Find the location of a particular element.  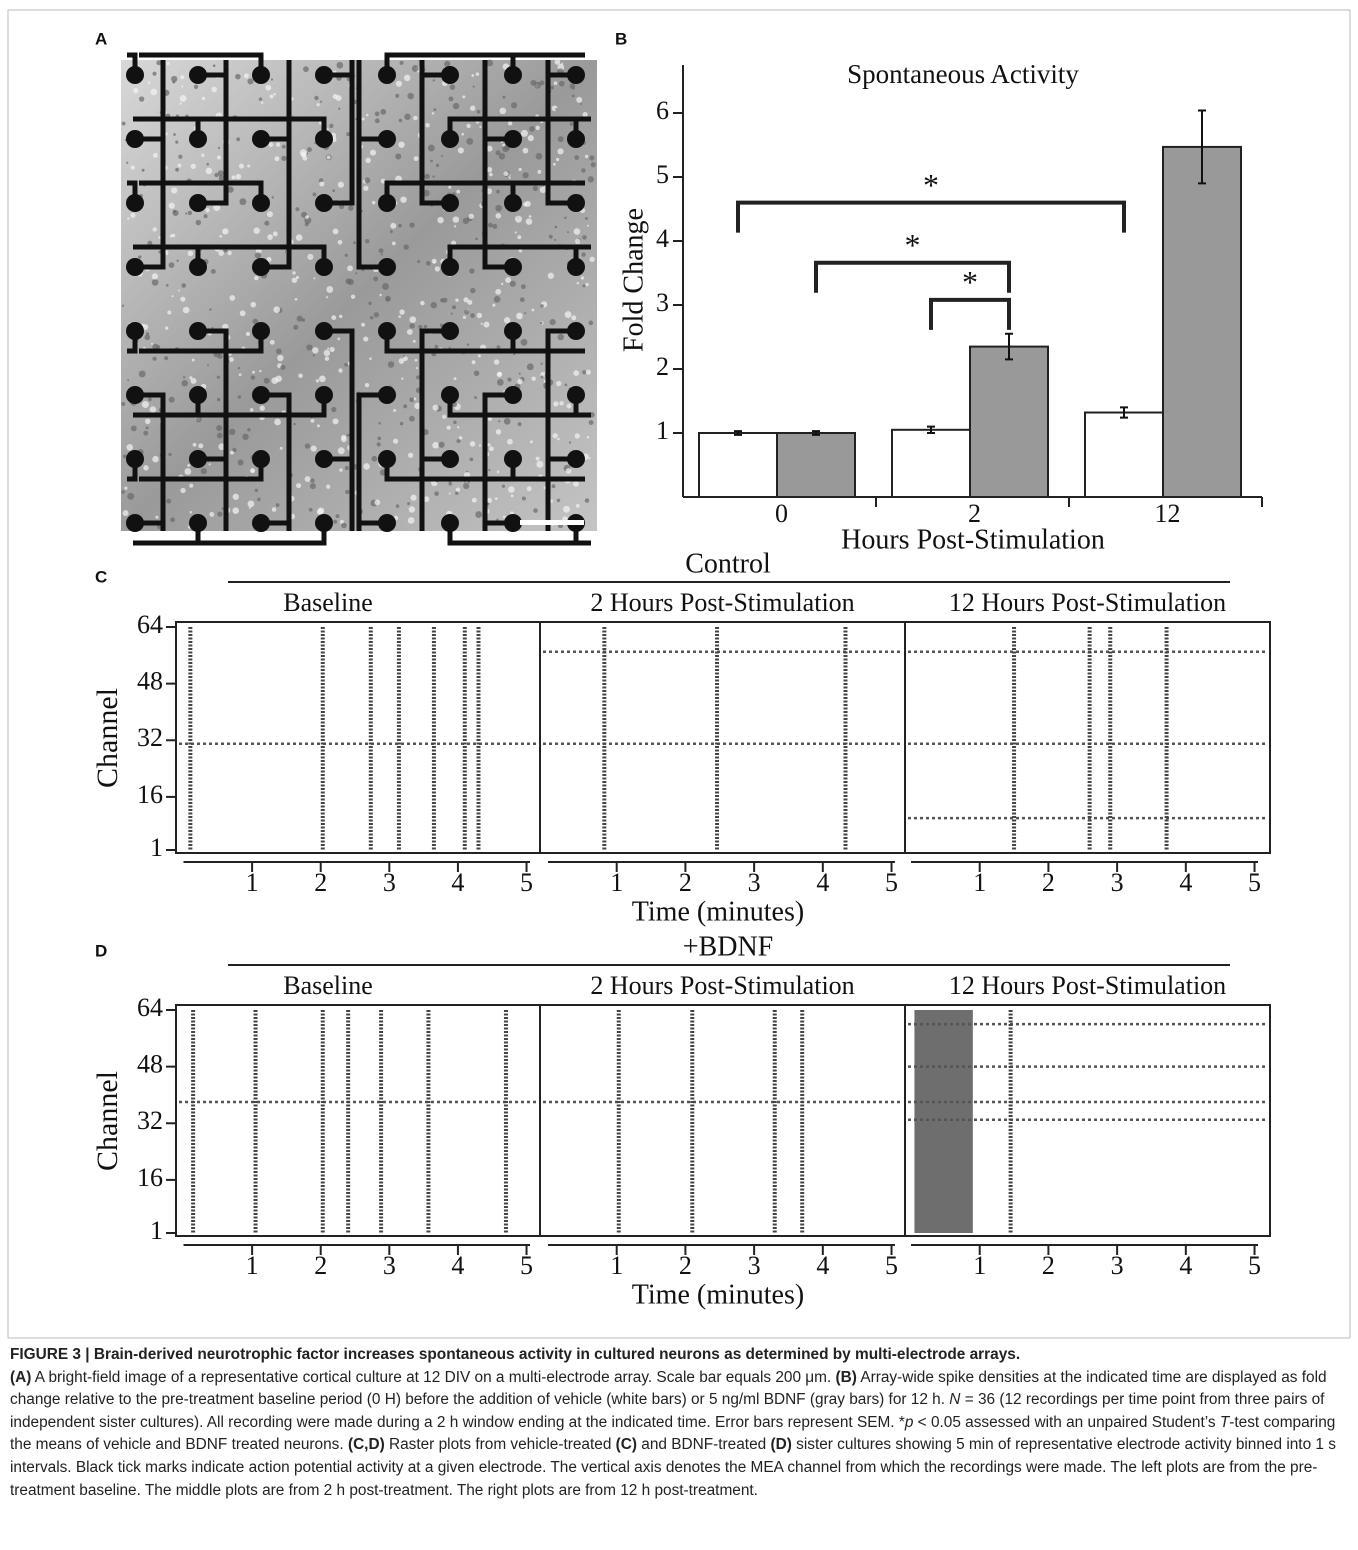

plot-frame is located at coordinates (723, 737).